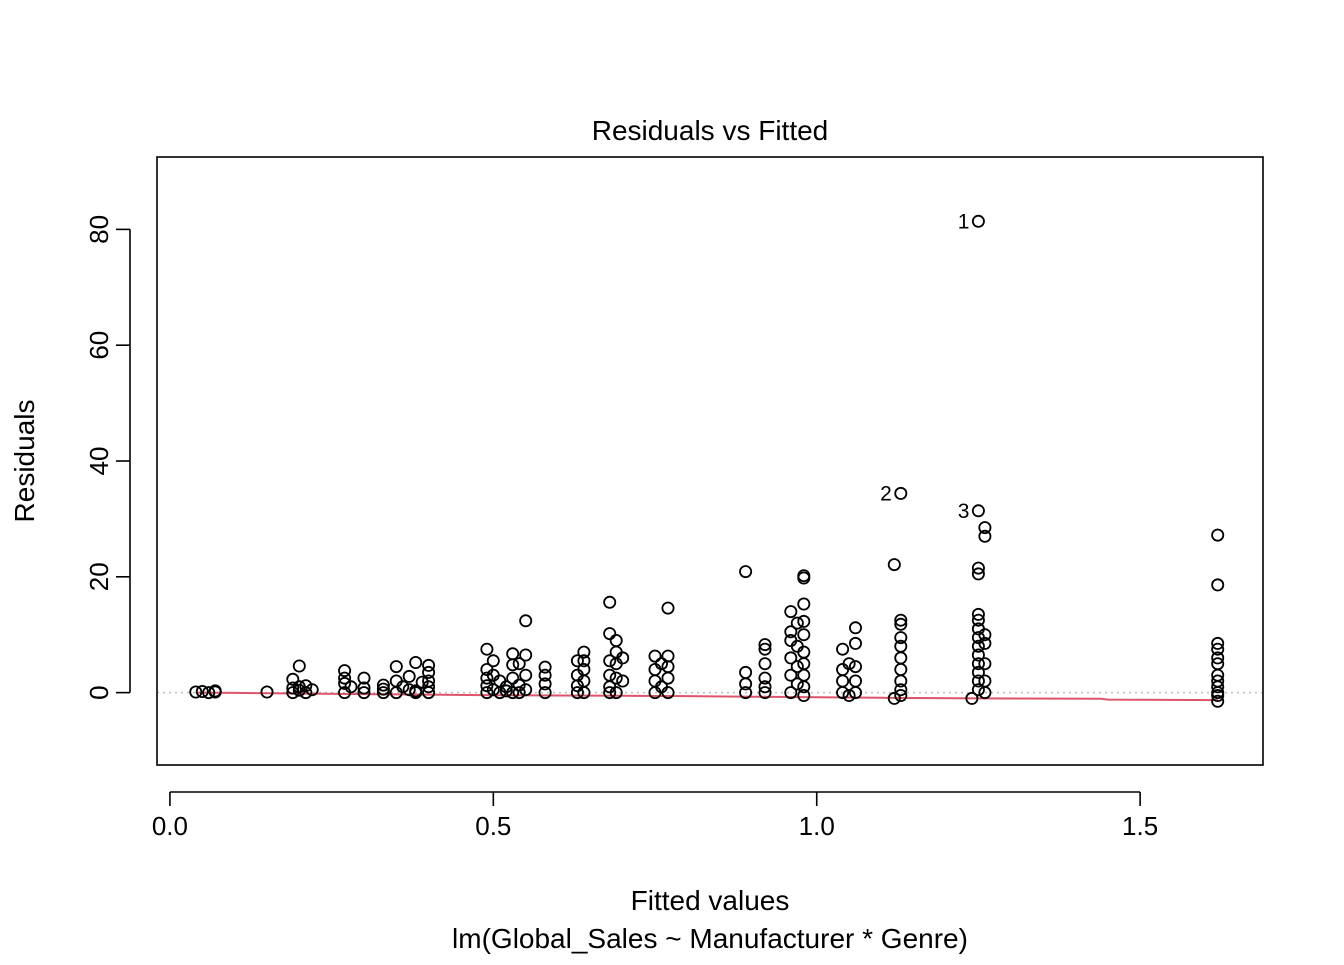  Describe the element at coordinates (24, 461) in the screenshot. I see `y-axis-label: Residuals` at that location.